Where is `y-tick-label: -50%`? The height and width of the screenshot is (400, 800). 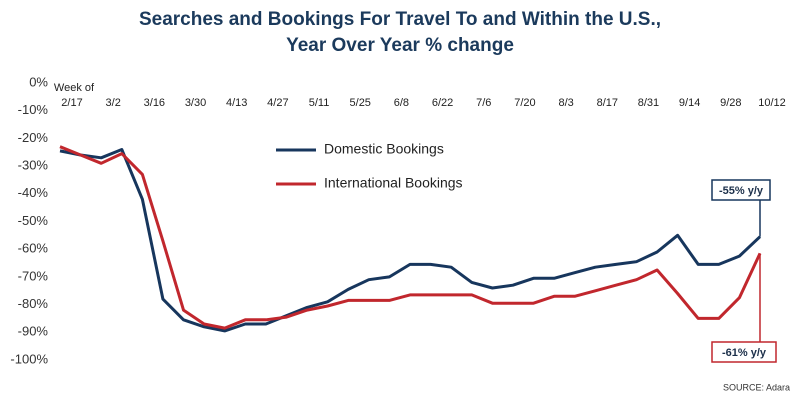 y-tick-label: -50% is located at coordinates (33, 220).